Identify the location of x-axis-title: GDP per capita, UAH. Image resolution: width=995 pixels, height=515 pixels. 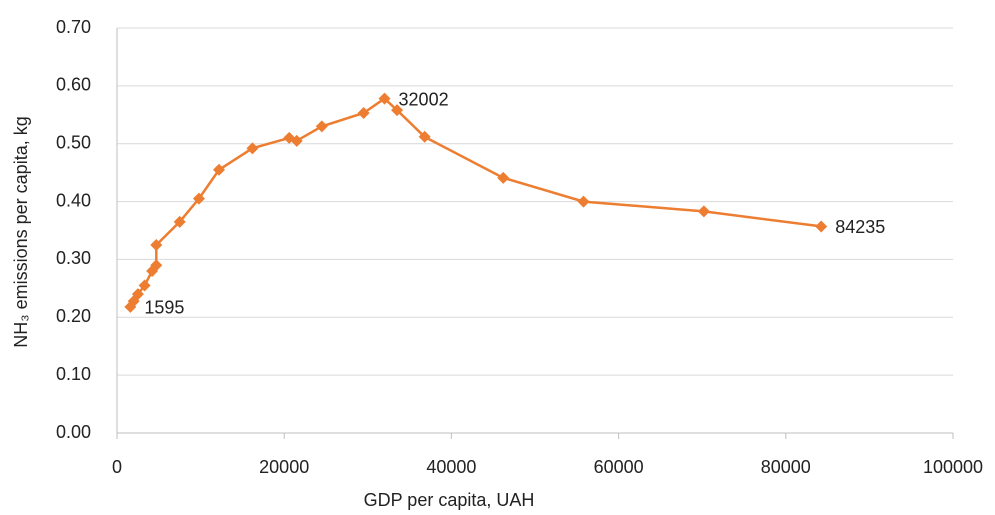
(449, 500).